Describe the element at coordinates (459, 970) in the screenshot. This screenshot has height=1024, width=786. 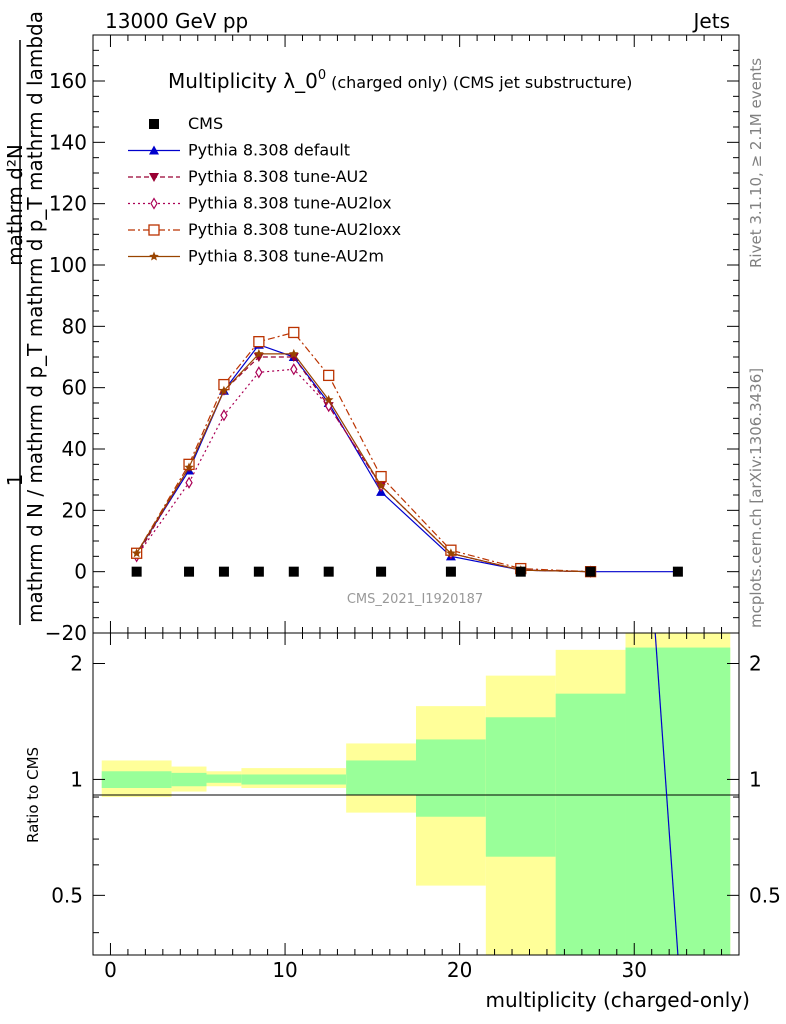
I see `x-tick-label: 20` at that location.